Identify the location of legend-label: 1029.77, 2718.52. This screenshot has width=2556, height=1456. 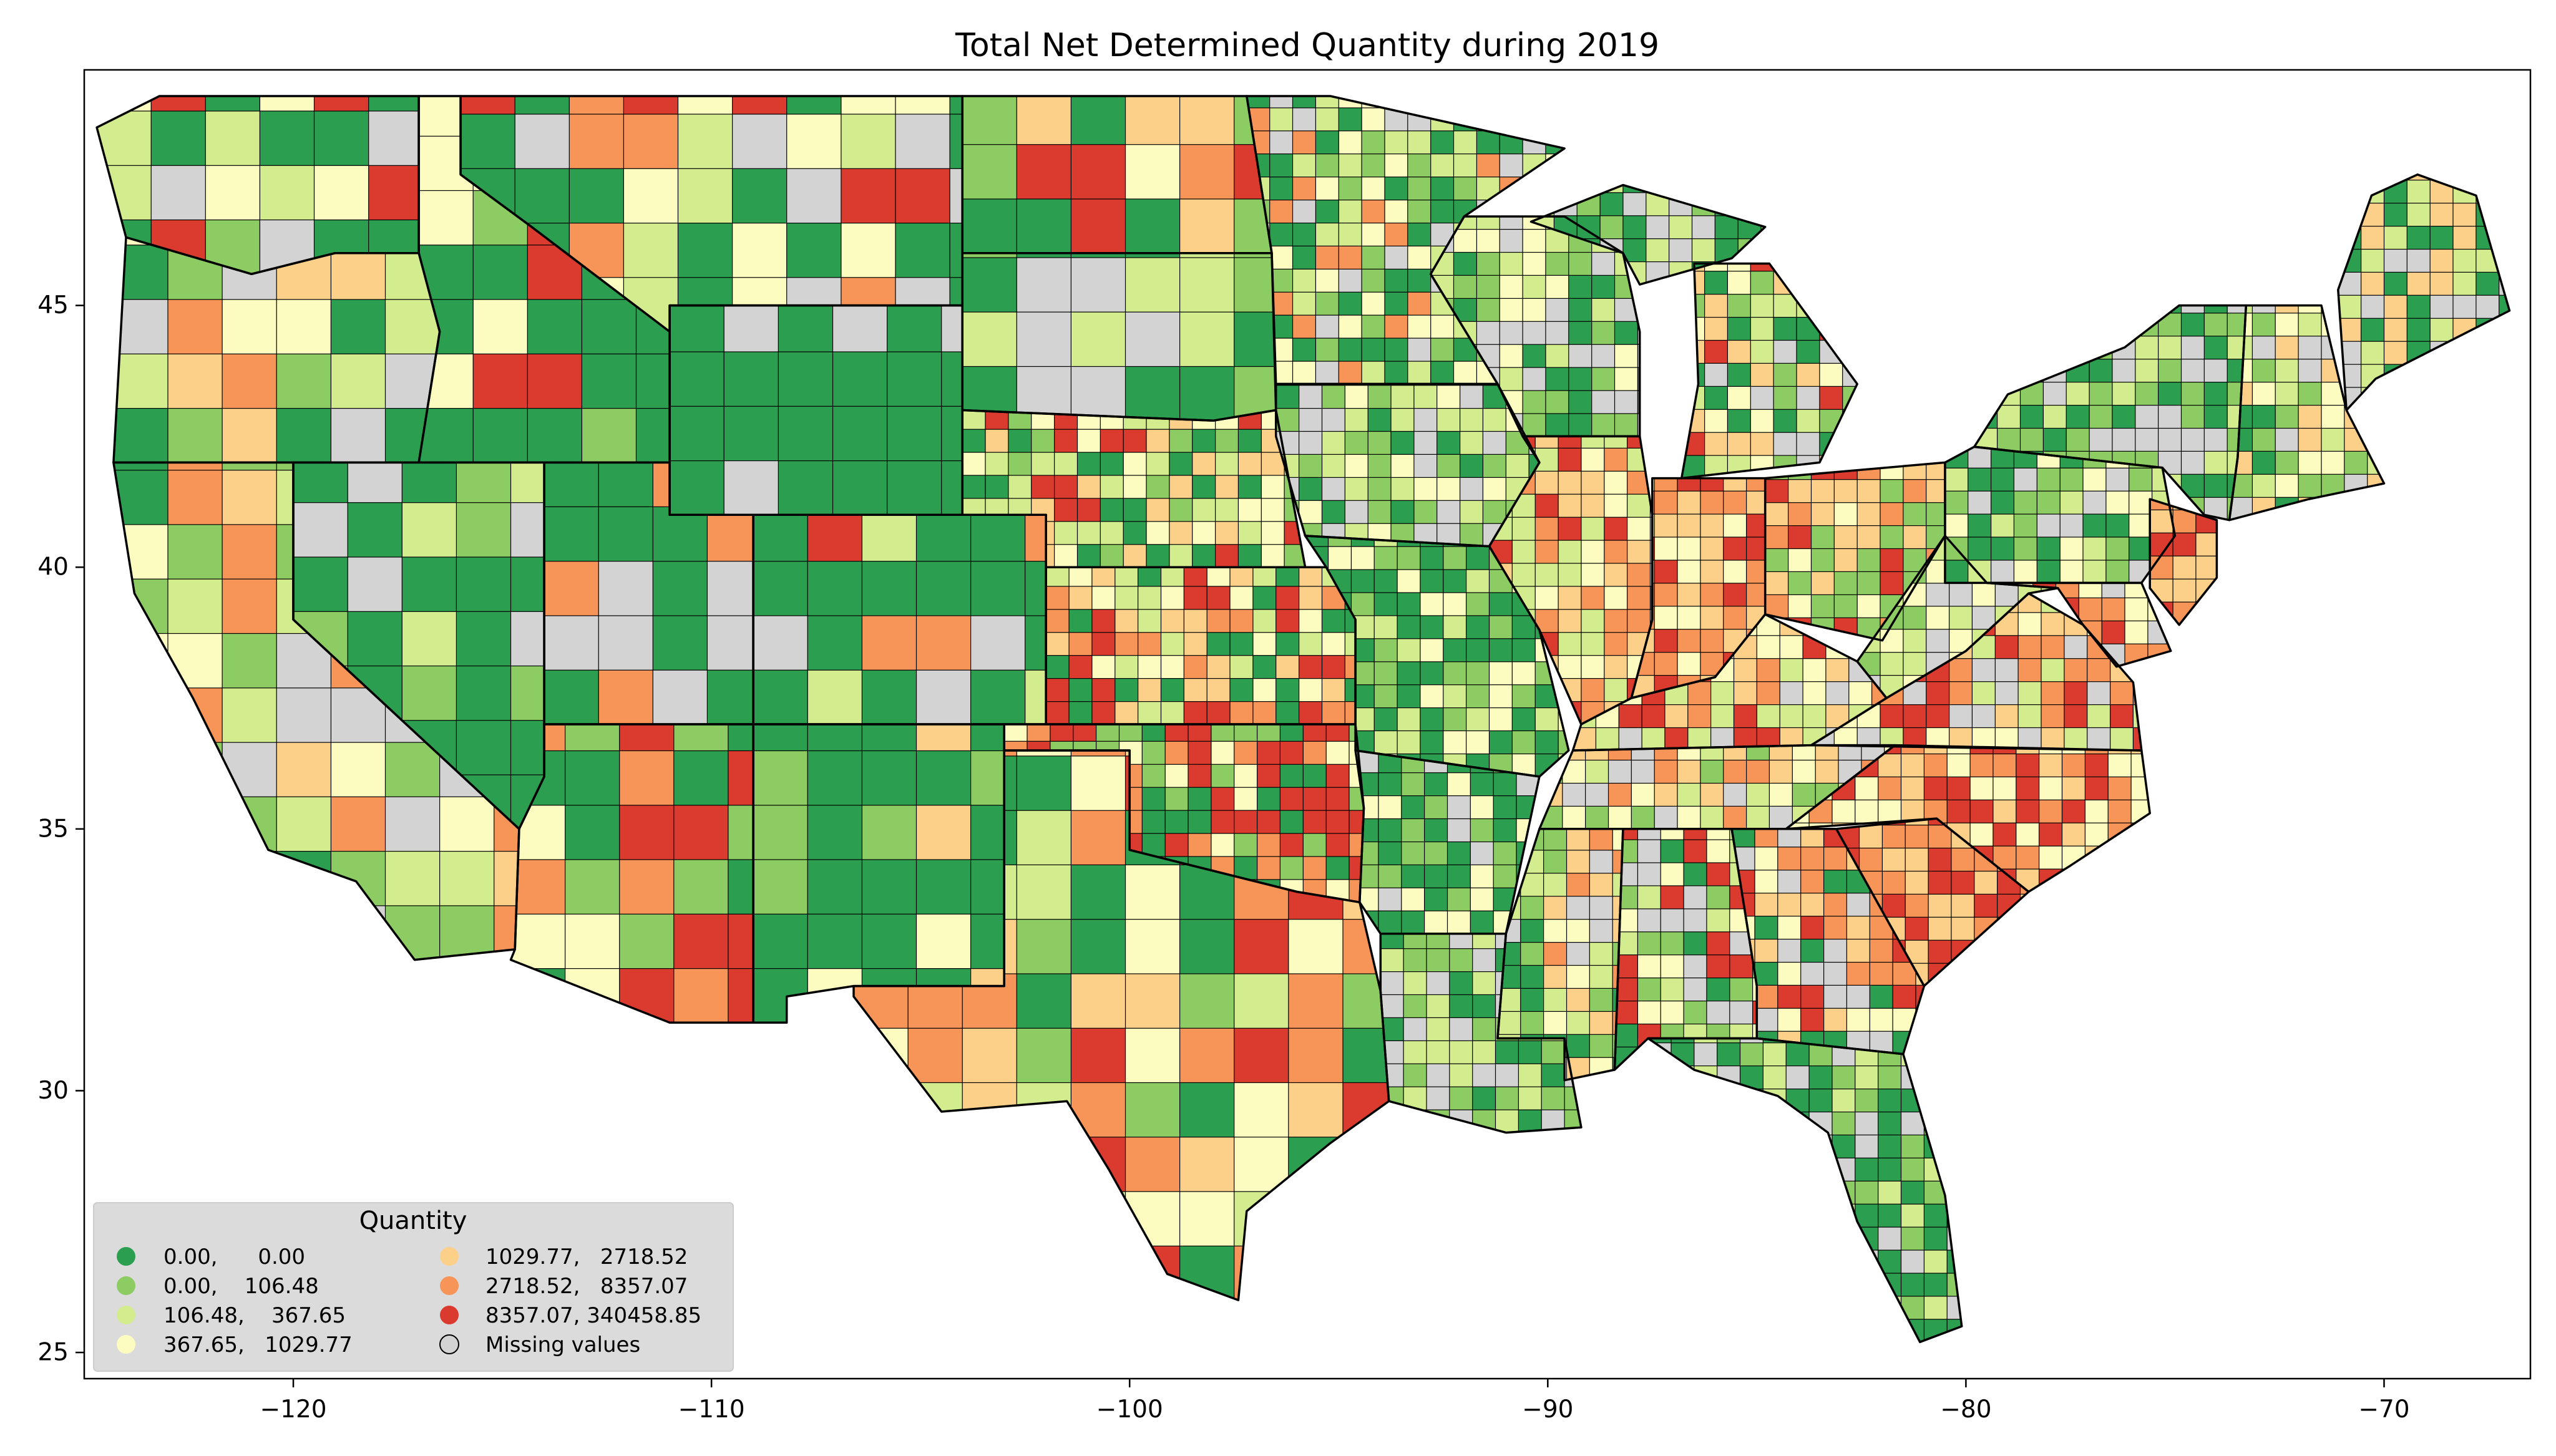
(586, 1257).